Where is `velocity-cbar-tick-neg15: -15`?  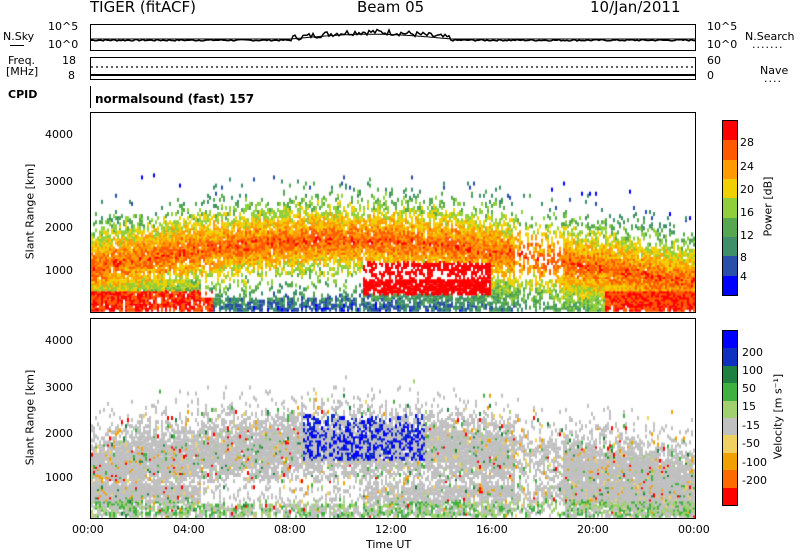
velocity-cbar-tick-neg15: -15 is located at coordinates (751, 425).